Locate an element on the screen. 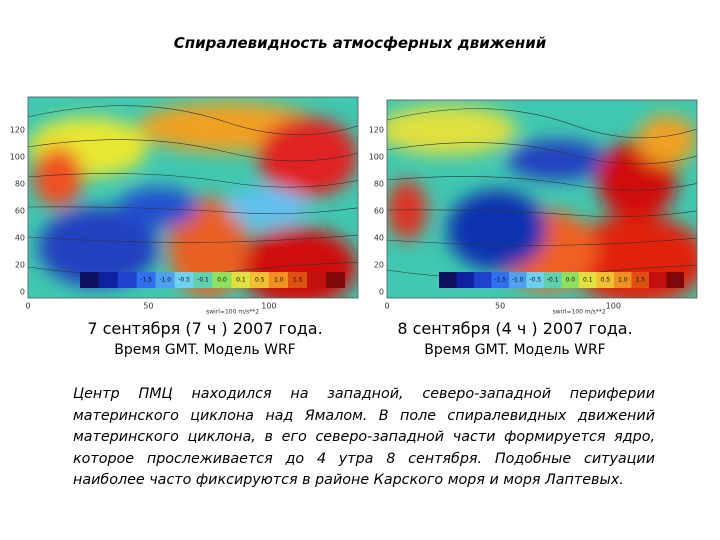 This screenshot has width=720, height=540. caption: 8 сентября (4 ч ) 2007 года. is located at coordinates (515, 328).